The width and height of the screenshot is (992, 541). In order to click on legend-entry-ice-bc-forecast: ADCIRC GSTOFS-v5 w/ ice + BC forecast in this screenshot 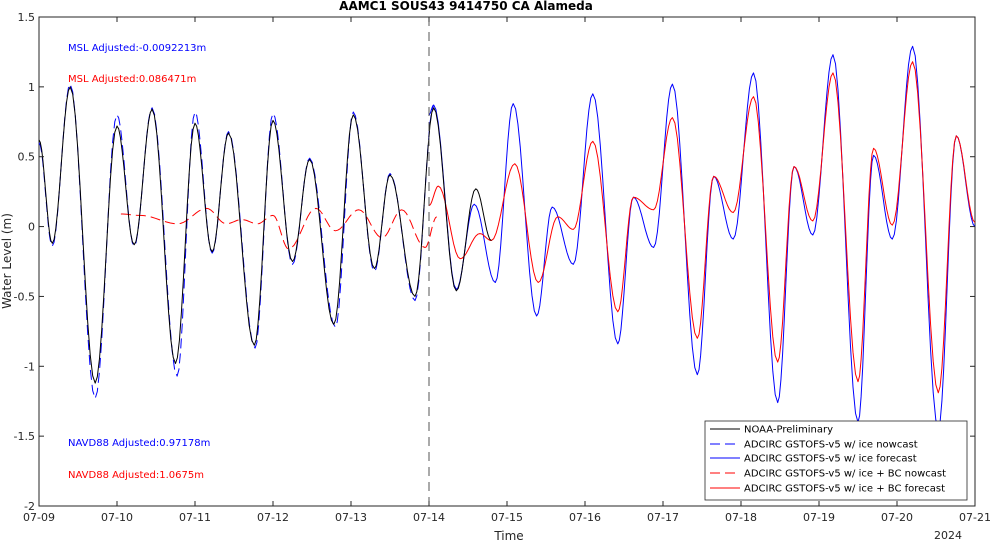, I will do `click(827, 489)`.